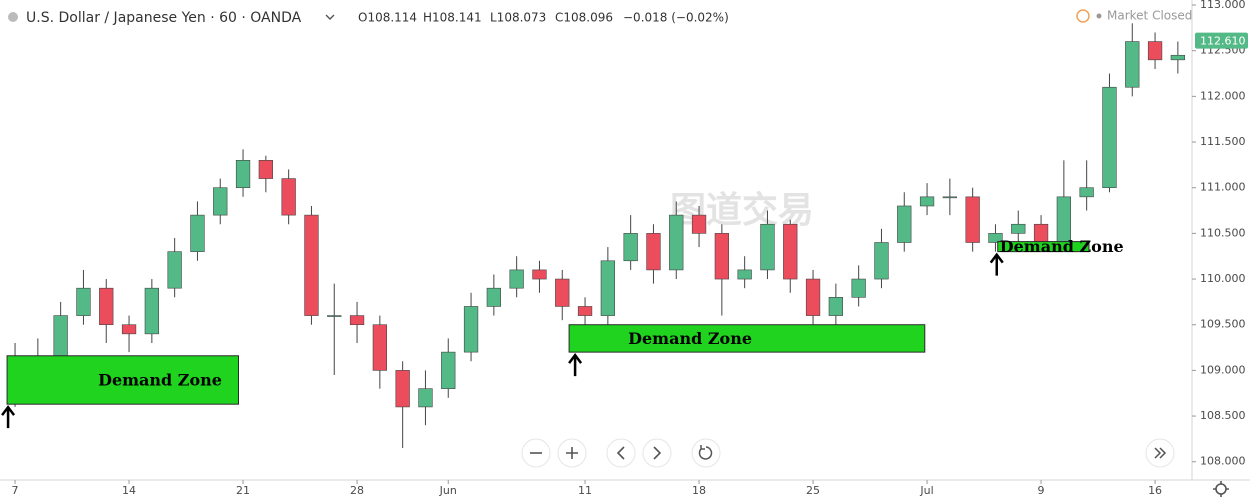  Describe the element at coordinates (518, 18) in the screenshot. I see `ohlc-low: L108.073` at that location.